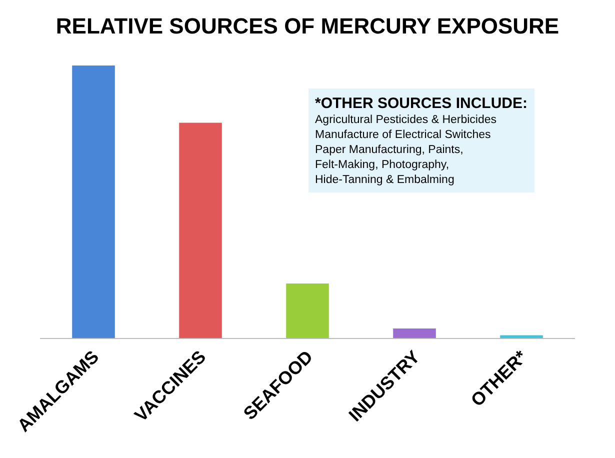 The image size is (615, 458). What do you see at coordinates (308, 26) in the screenshot?
I see `chart-title: RELATIVE SOURCES OF MERCURY EXPOSURE` at bounding box center [308, 26].